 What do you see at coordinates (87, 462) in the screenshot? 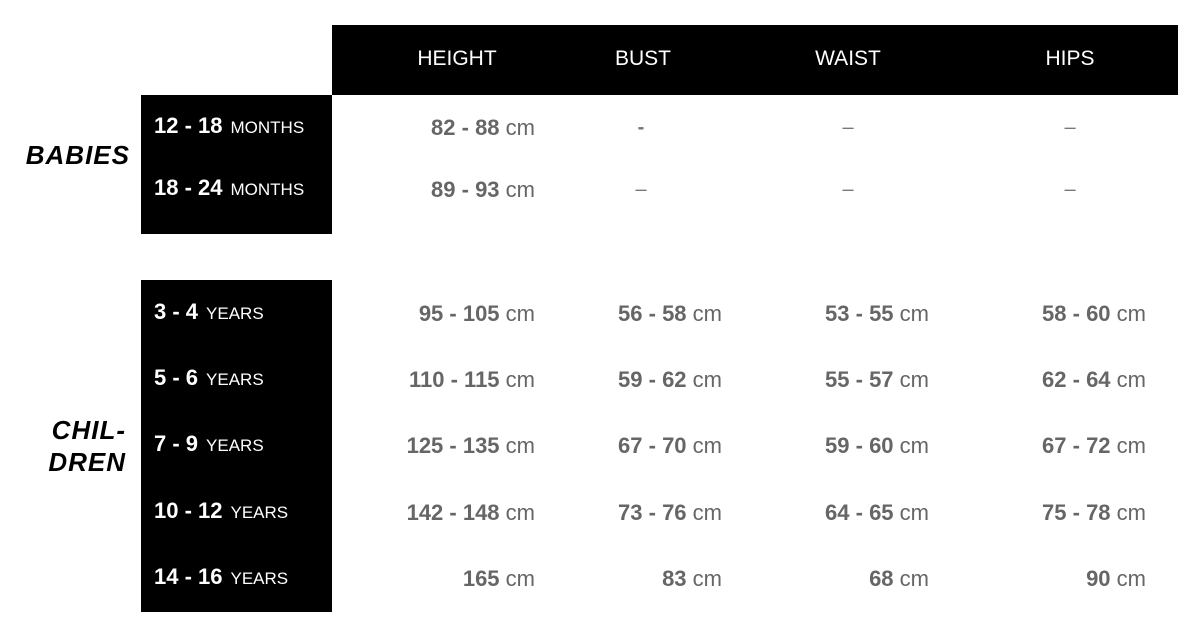
I see `group-label-line: DREN` at bounding box center [87, 462].